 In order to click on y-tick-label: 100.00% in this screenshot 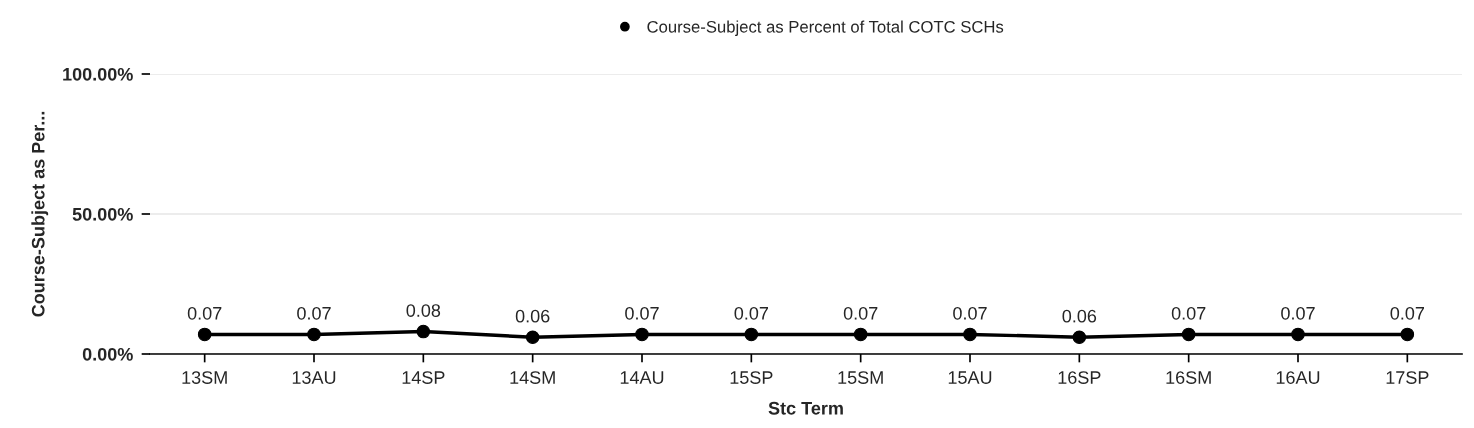, I will do `click(98, 74)`.